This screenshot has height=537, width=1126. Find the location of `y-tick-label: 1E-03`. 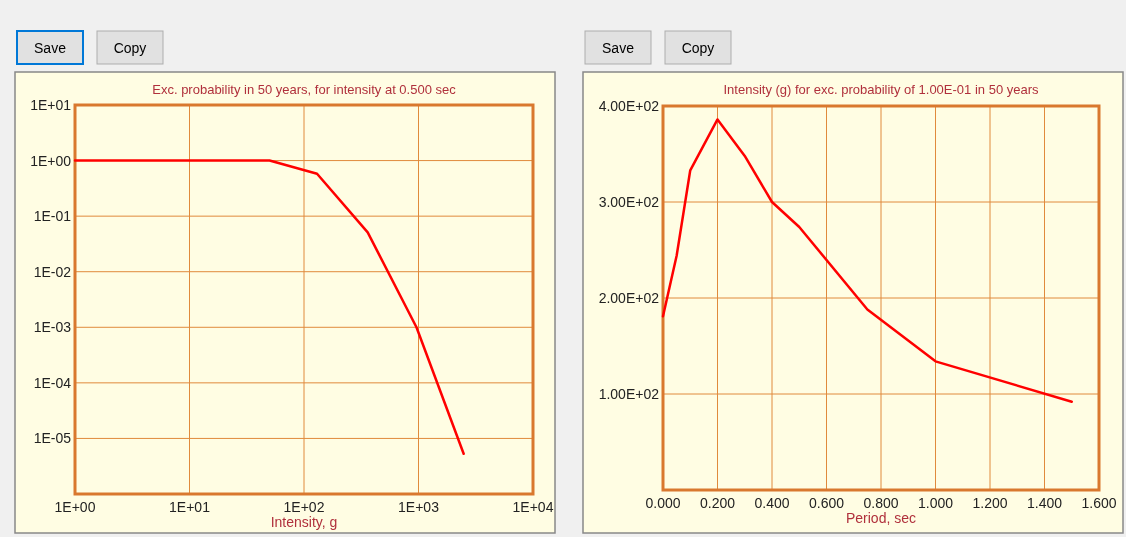

y-tick-label: 1E-03 is located at coordinates (52, 327).